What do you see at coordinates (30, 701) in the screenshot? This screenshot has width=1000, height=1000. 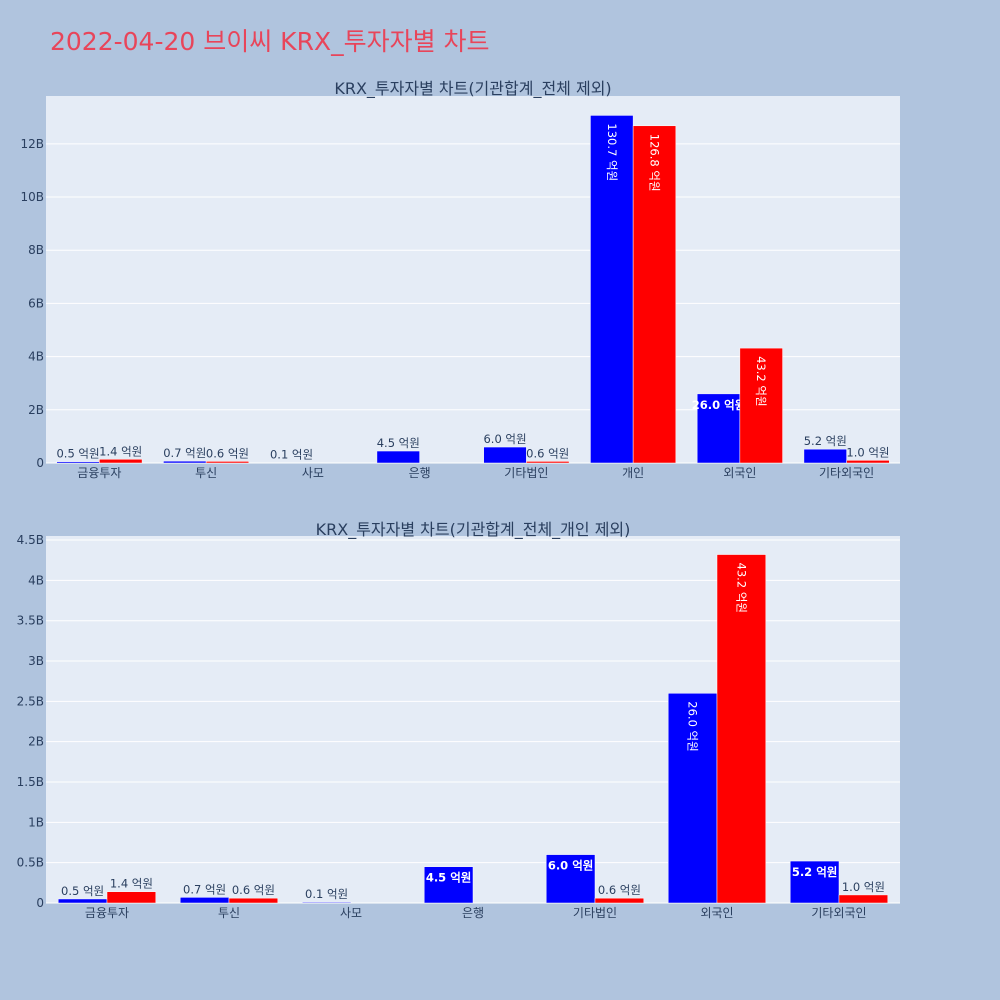 I see `y-tick-label: 2.5B` at bounding box center [30, 701].